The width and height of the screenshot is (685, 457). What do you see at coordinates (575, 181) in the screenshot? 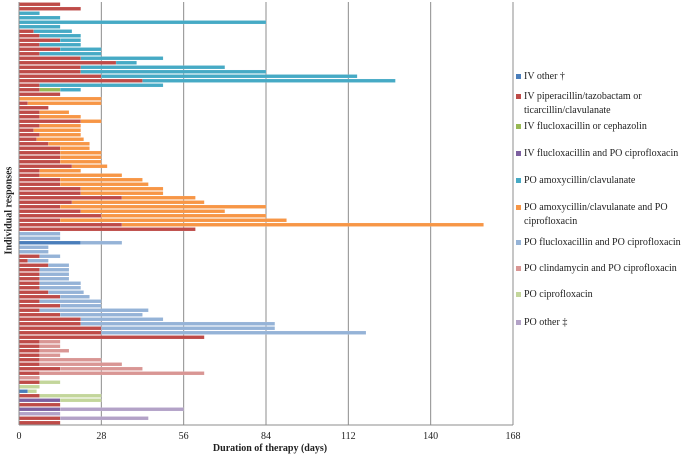
I see `legend-item: PO amoxycillin/clavulanate` at bounding box center [575, 181].